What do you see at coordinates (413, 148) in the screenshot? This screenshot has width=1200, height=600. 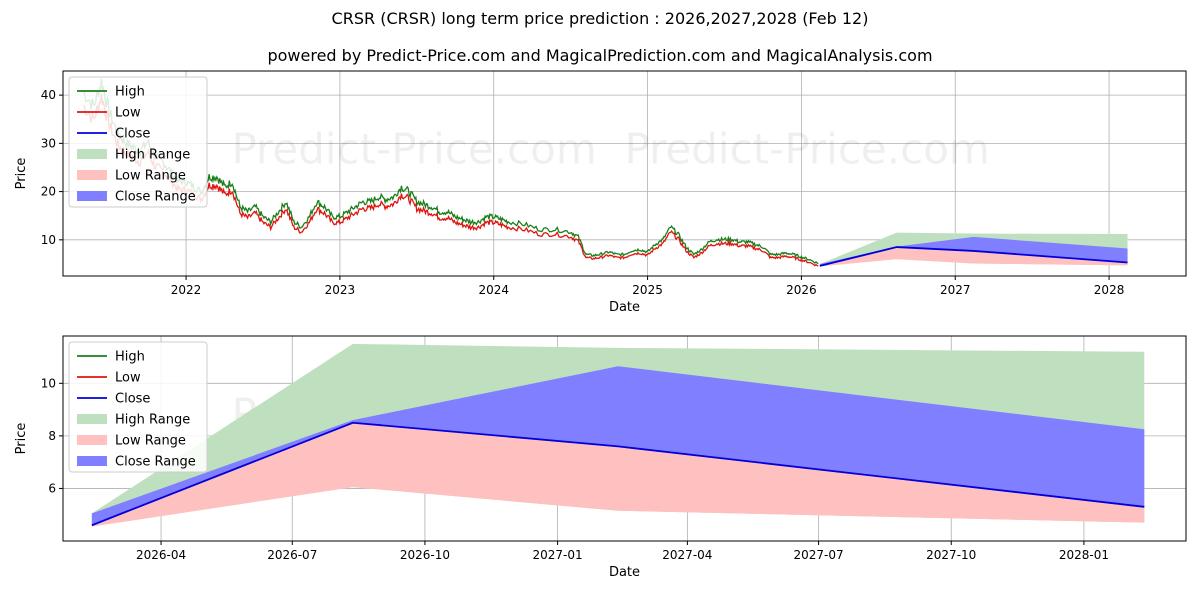 I see `watermark-left: Predict-Price.com` at bounding box center [413, 148].